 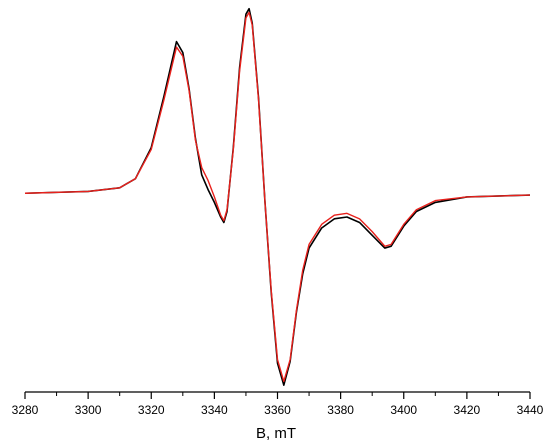 I want to click on x-tick-label: 3380, so click(x=340, y=410).